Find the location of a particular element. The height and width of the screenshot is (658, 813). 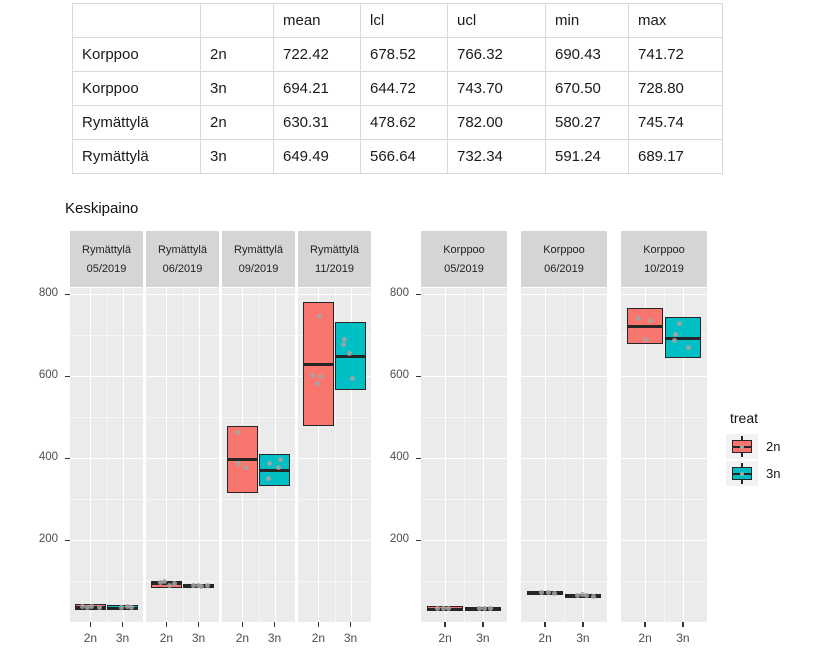

facet-period-label: 05/2019 is located at coordinates (464, 268).